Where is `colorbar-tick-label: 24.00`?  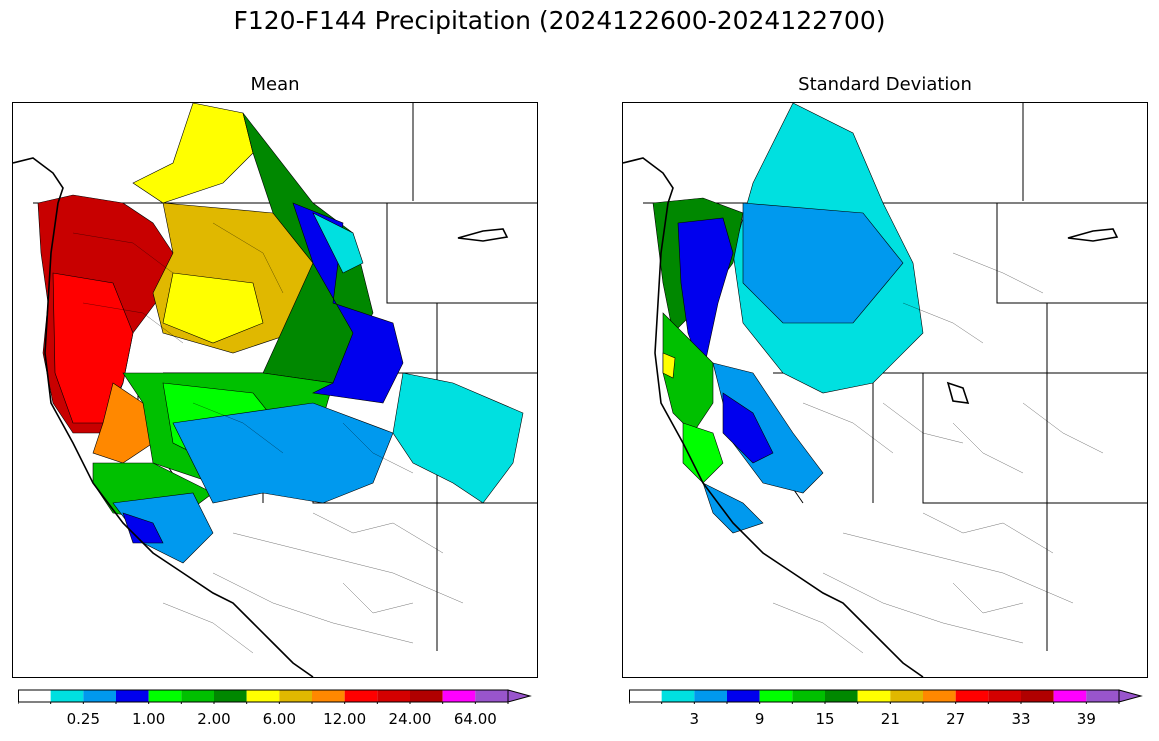 colorbar-tick-label: 24.00 is located at coordinates (410, 719).